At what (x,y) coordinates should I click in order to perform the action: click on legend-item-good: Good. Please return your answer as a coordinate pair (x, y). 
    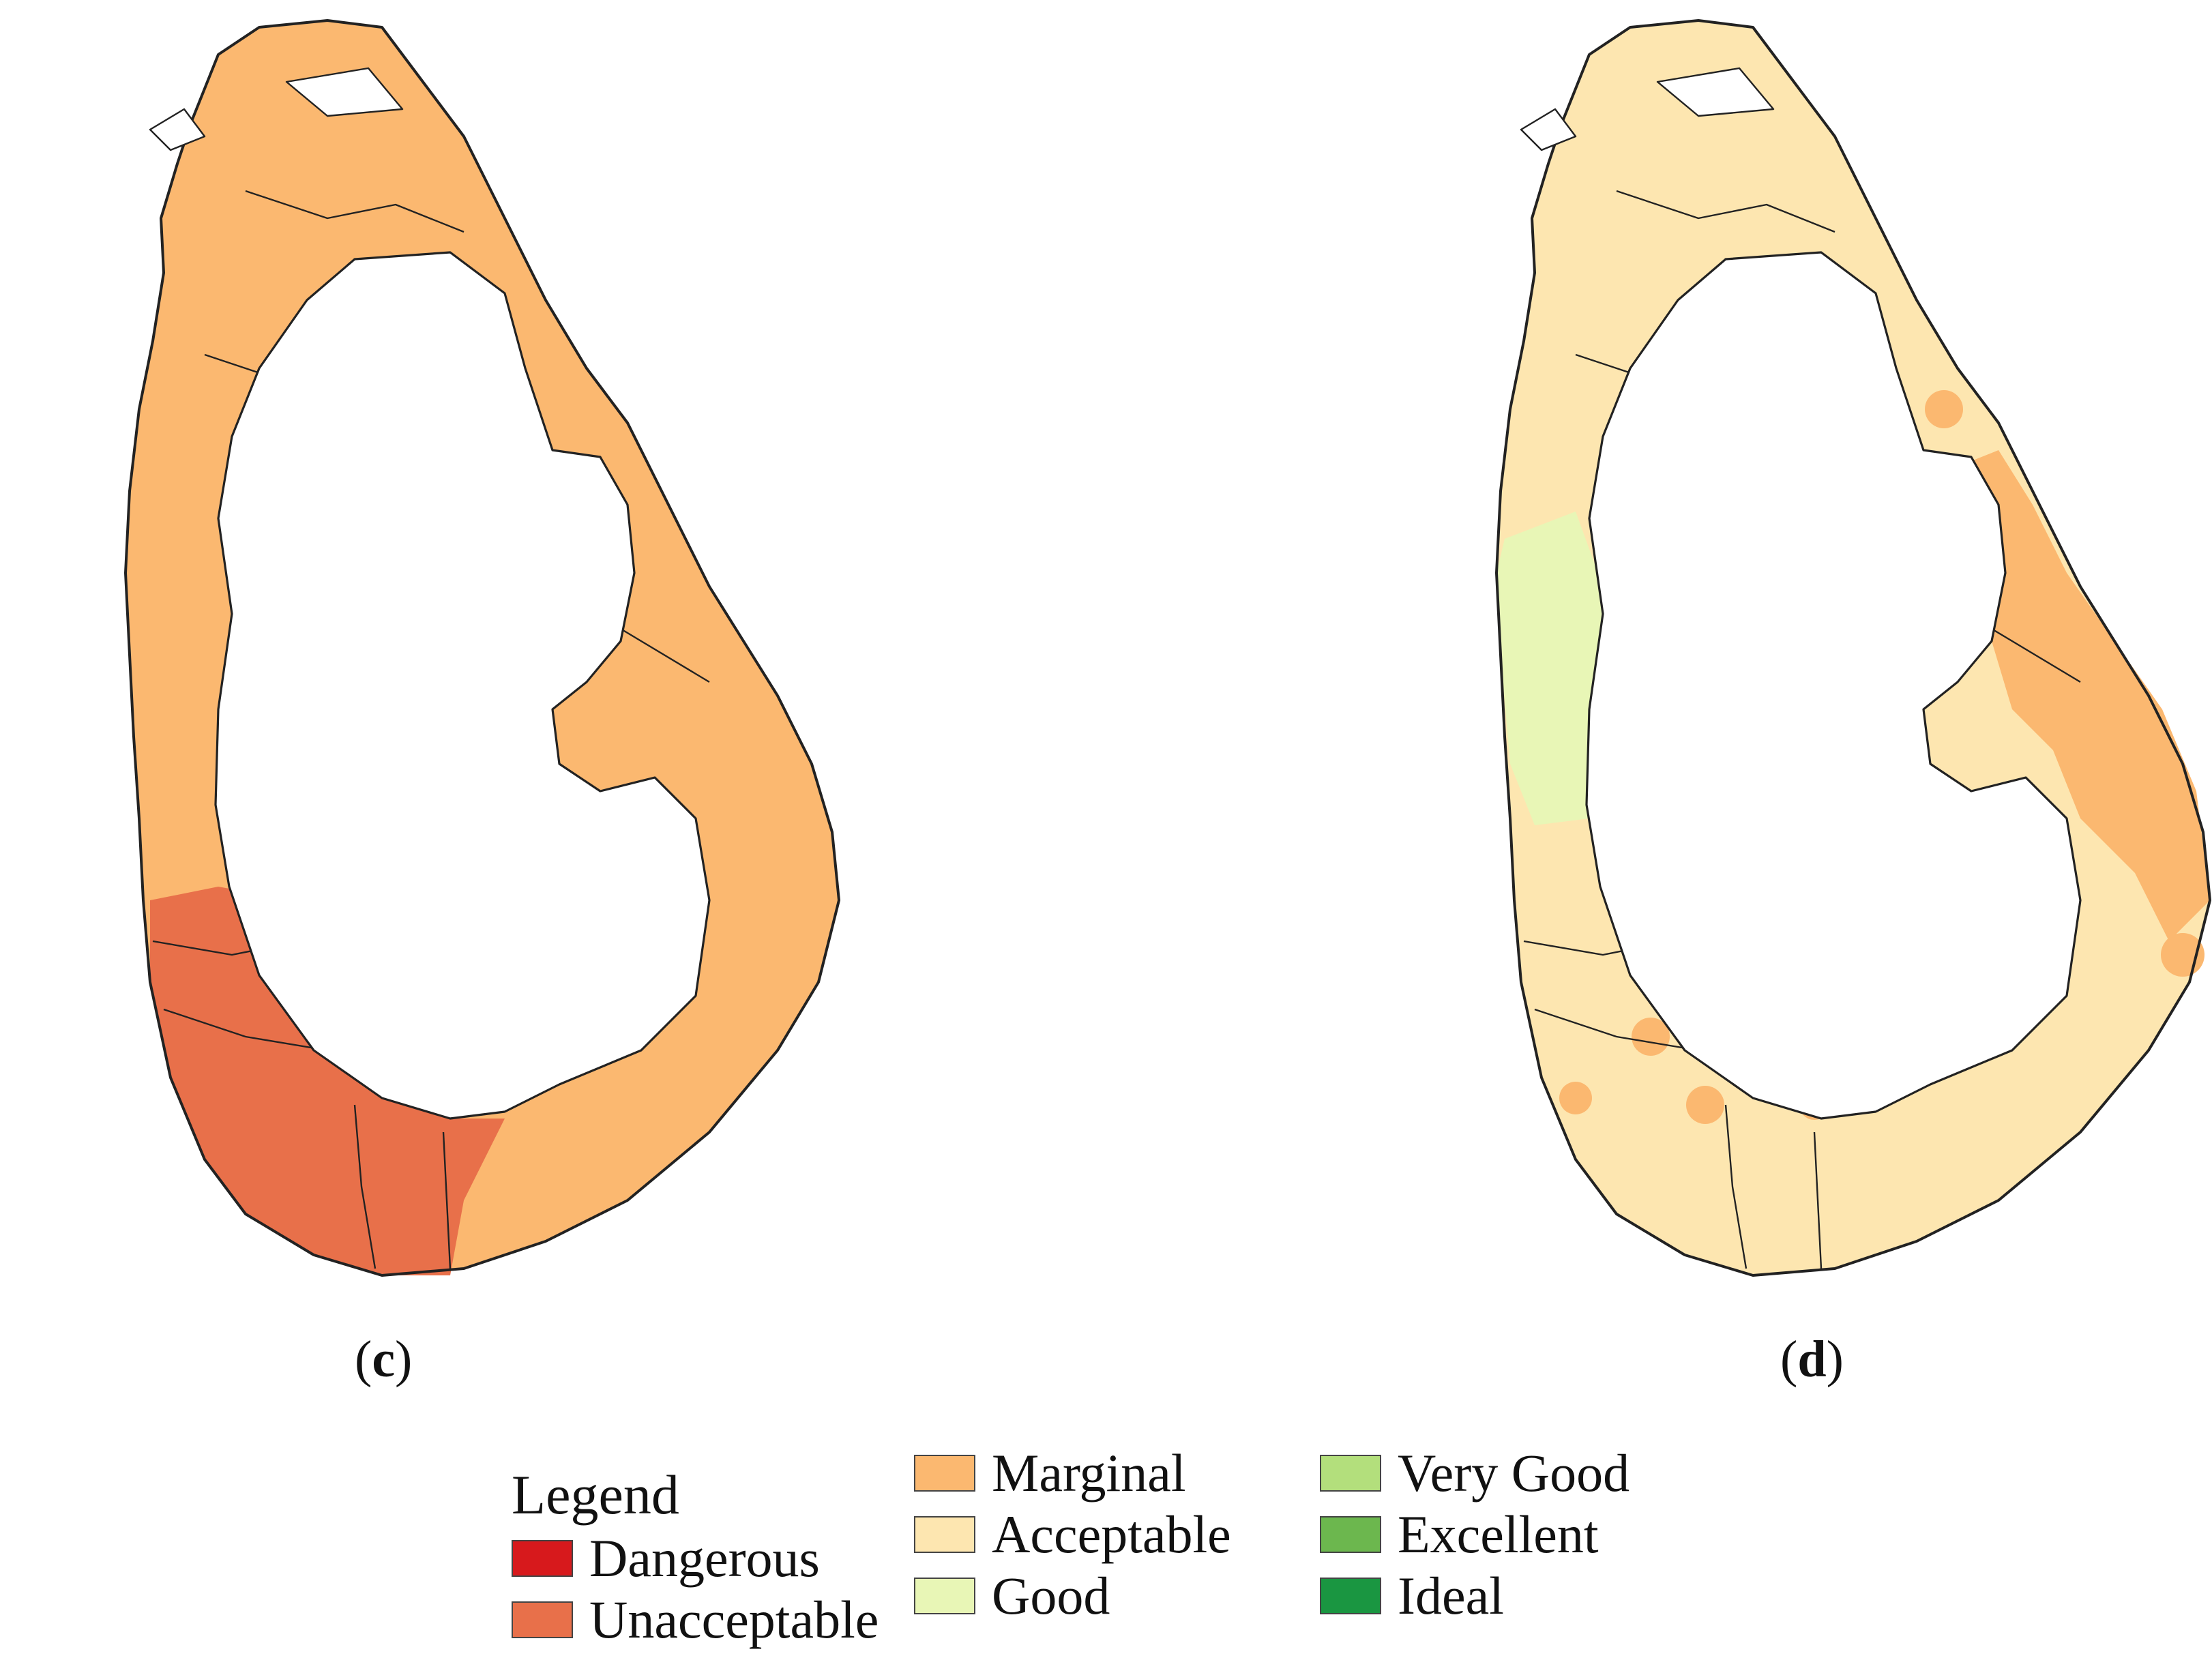
    Looking at the image, I should click on (1012, 1596).